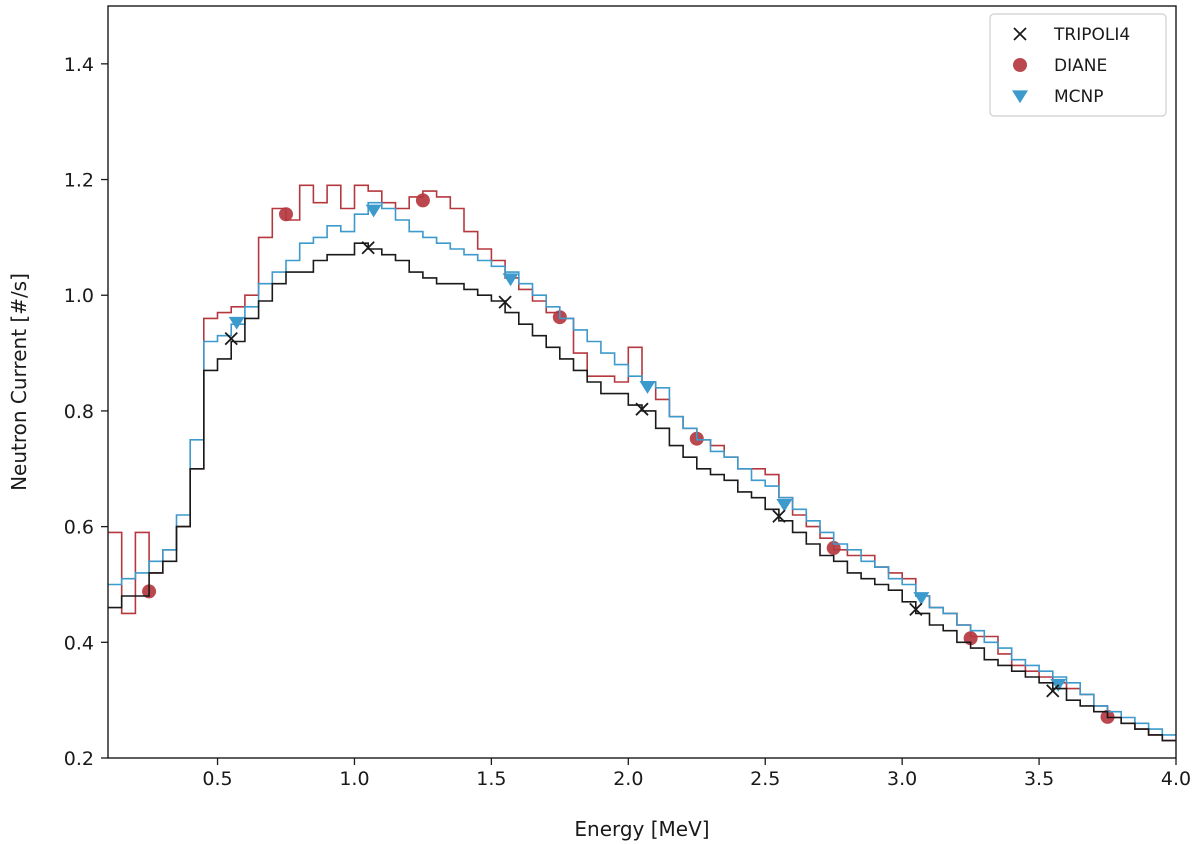  Describe the element at coordinates (1020, 34) in the screenshot. I see `legend-marker-tripoli4` at that location.